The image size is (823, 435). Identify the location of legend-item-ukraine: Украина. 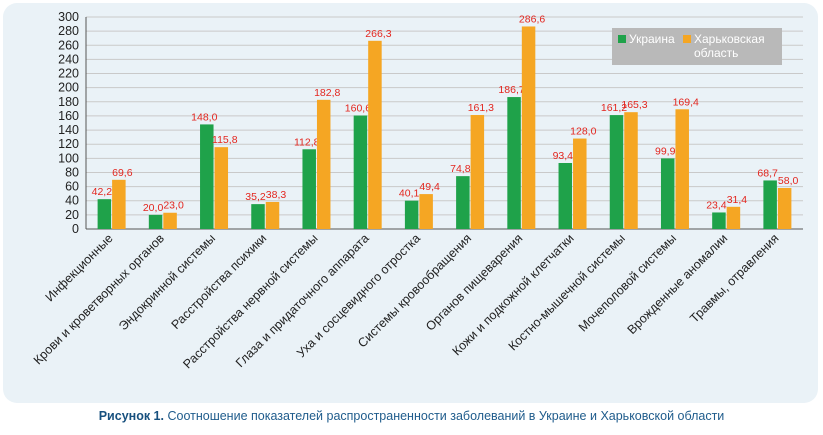
(646, 39).